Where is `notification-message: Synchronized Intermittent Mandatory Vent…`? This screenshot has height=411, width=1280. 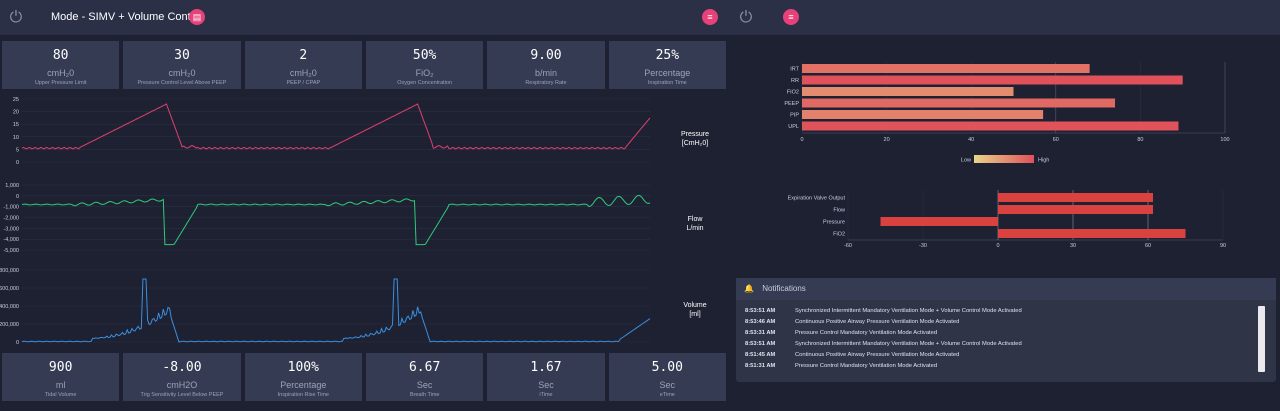 notification-message: Synchronized Intermittent Mandatory Vent… is located at coordinates (908, 344).